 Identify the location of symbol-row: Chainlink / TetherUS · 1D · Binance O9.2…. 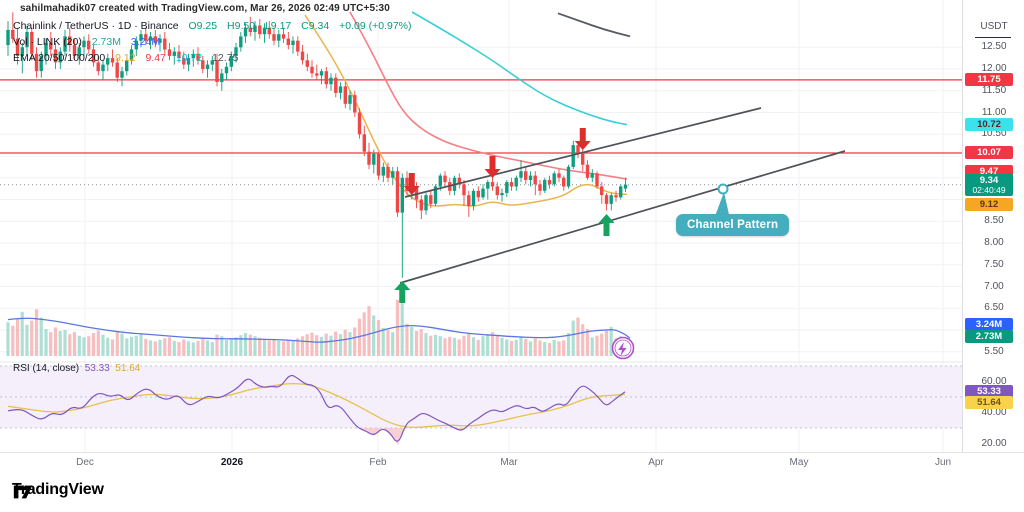
(212, 27).